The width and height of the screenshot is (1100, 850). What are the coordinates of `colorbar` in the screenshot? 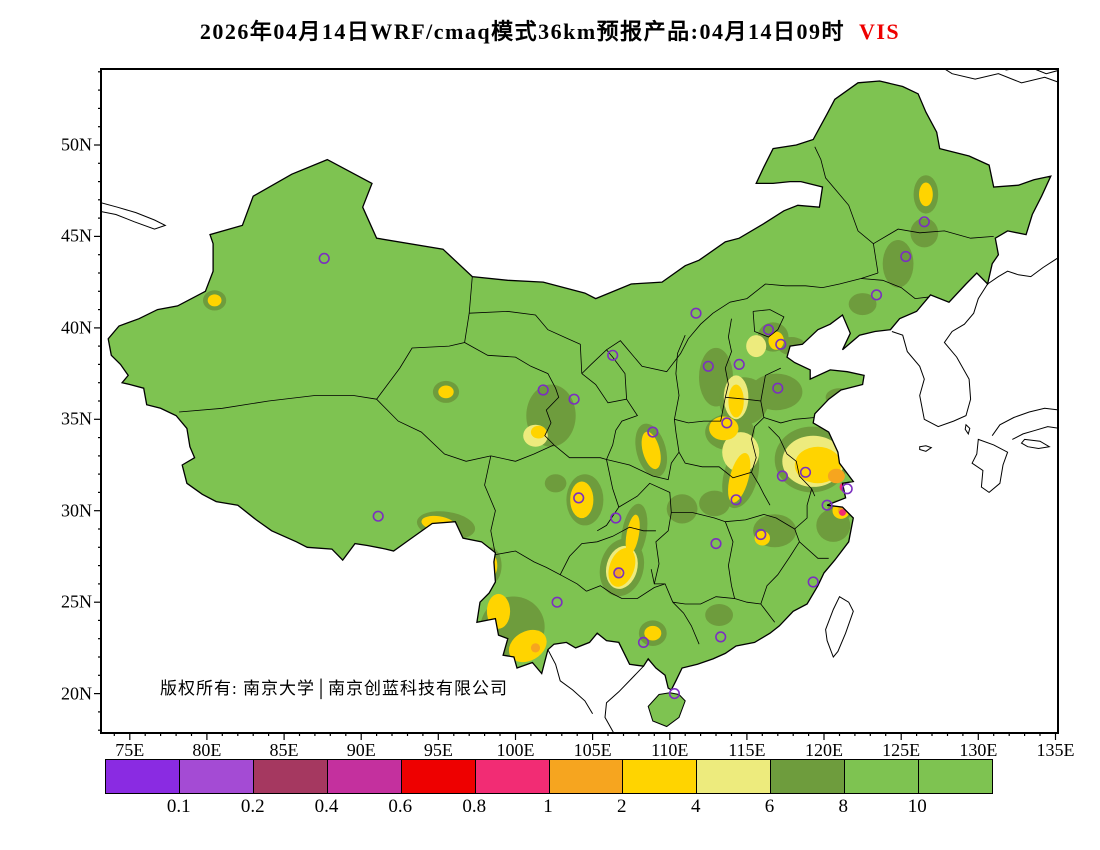 It's located at (549, 776).